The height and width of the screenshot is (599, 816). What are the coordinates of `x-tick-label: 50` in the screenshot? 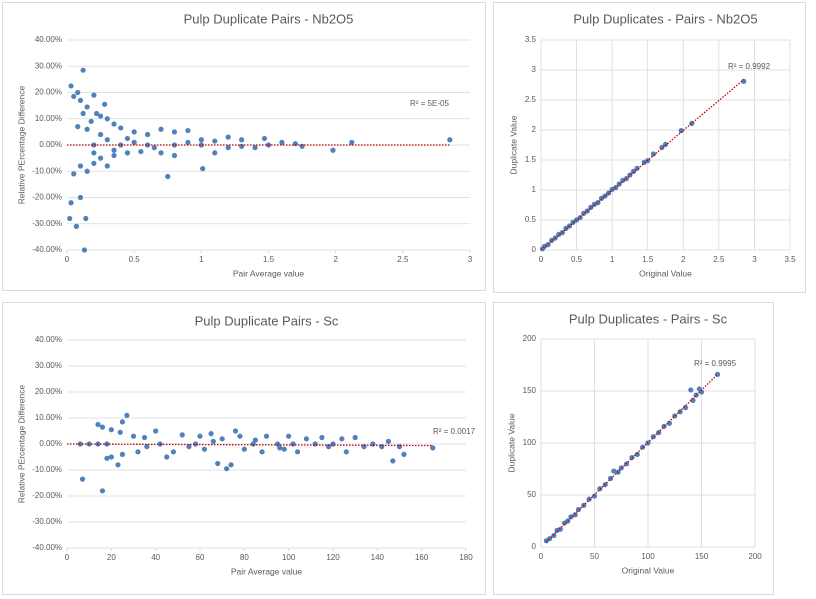 It's located at (594, 556).